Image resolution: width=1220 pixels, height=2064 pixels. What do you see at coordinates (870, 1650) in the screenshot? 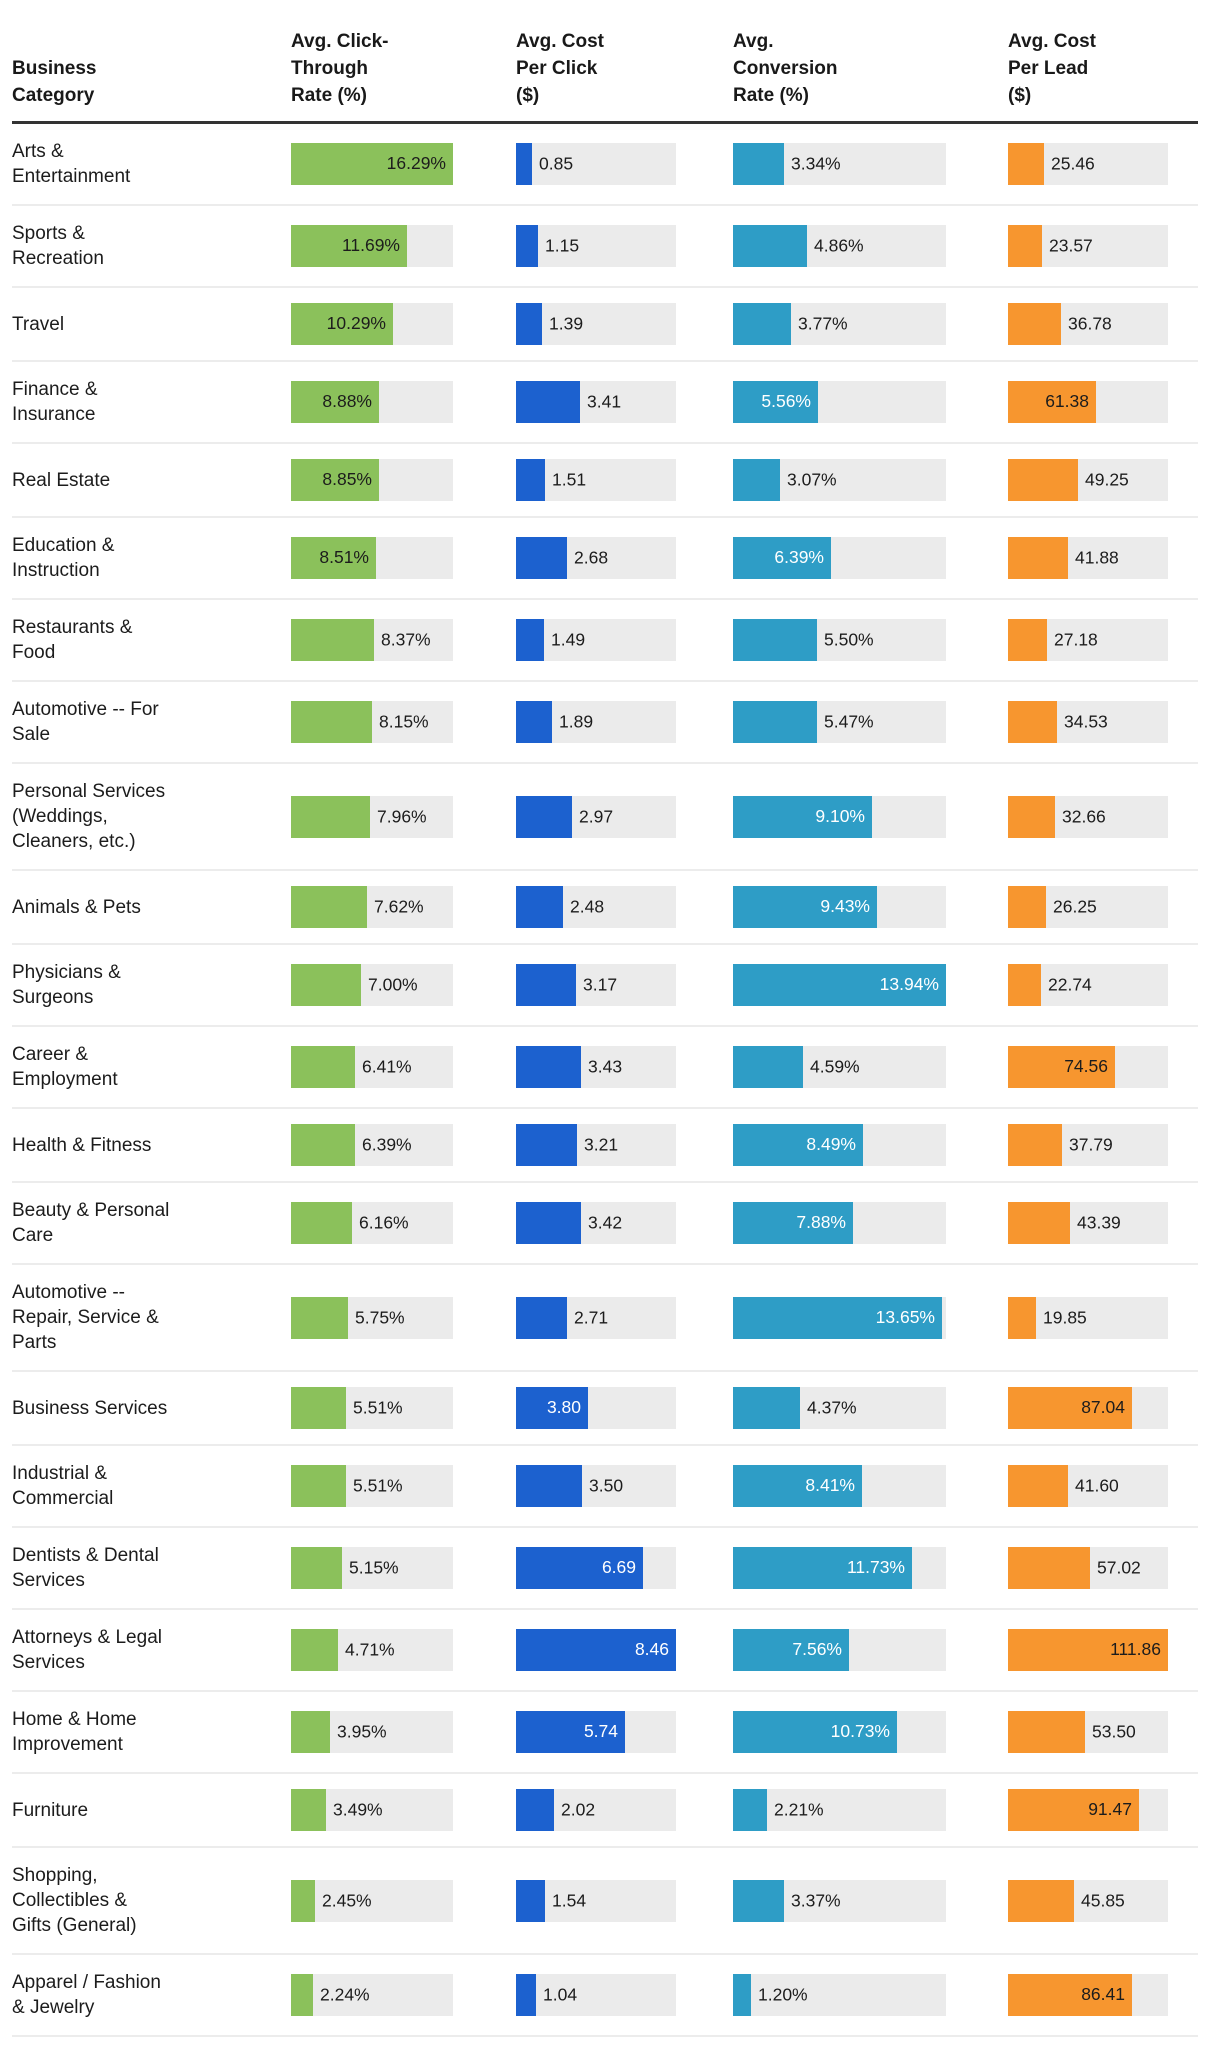
I see `cvr-cell: 7.56%` at bounding box center [870, 1650].